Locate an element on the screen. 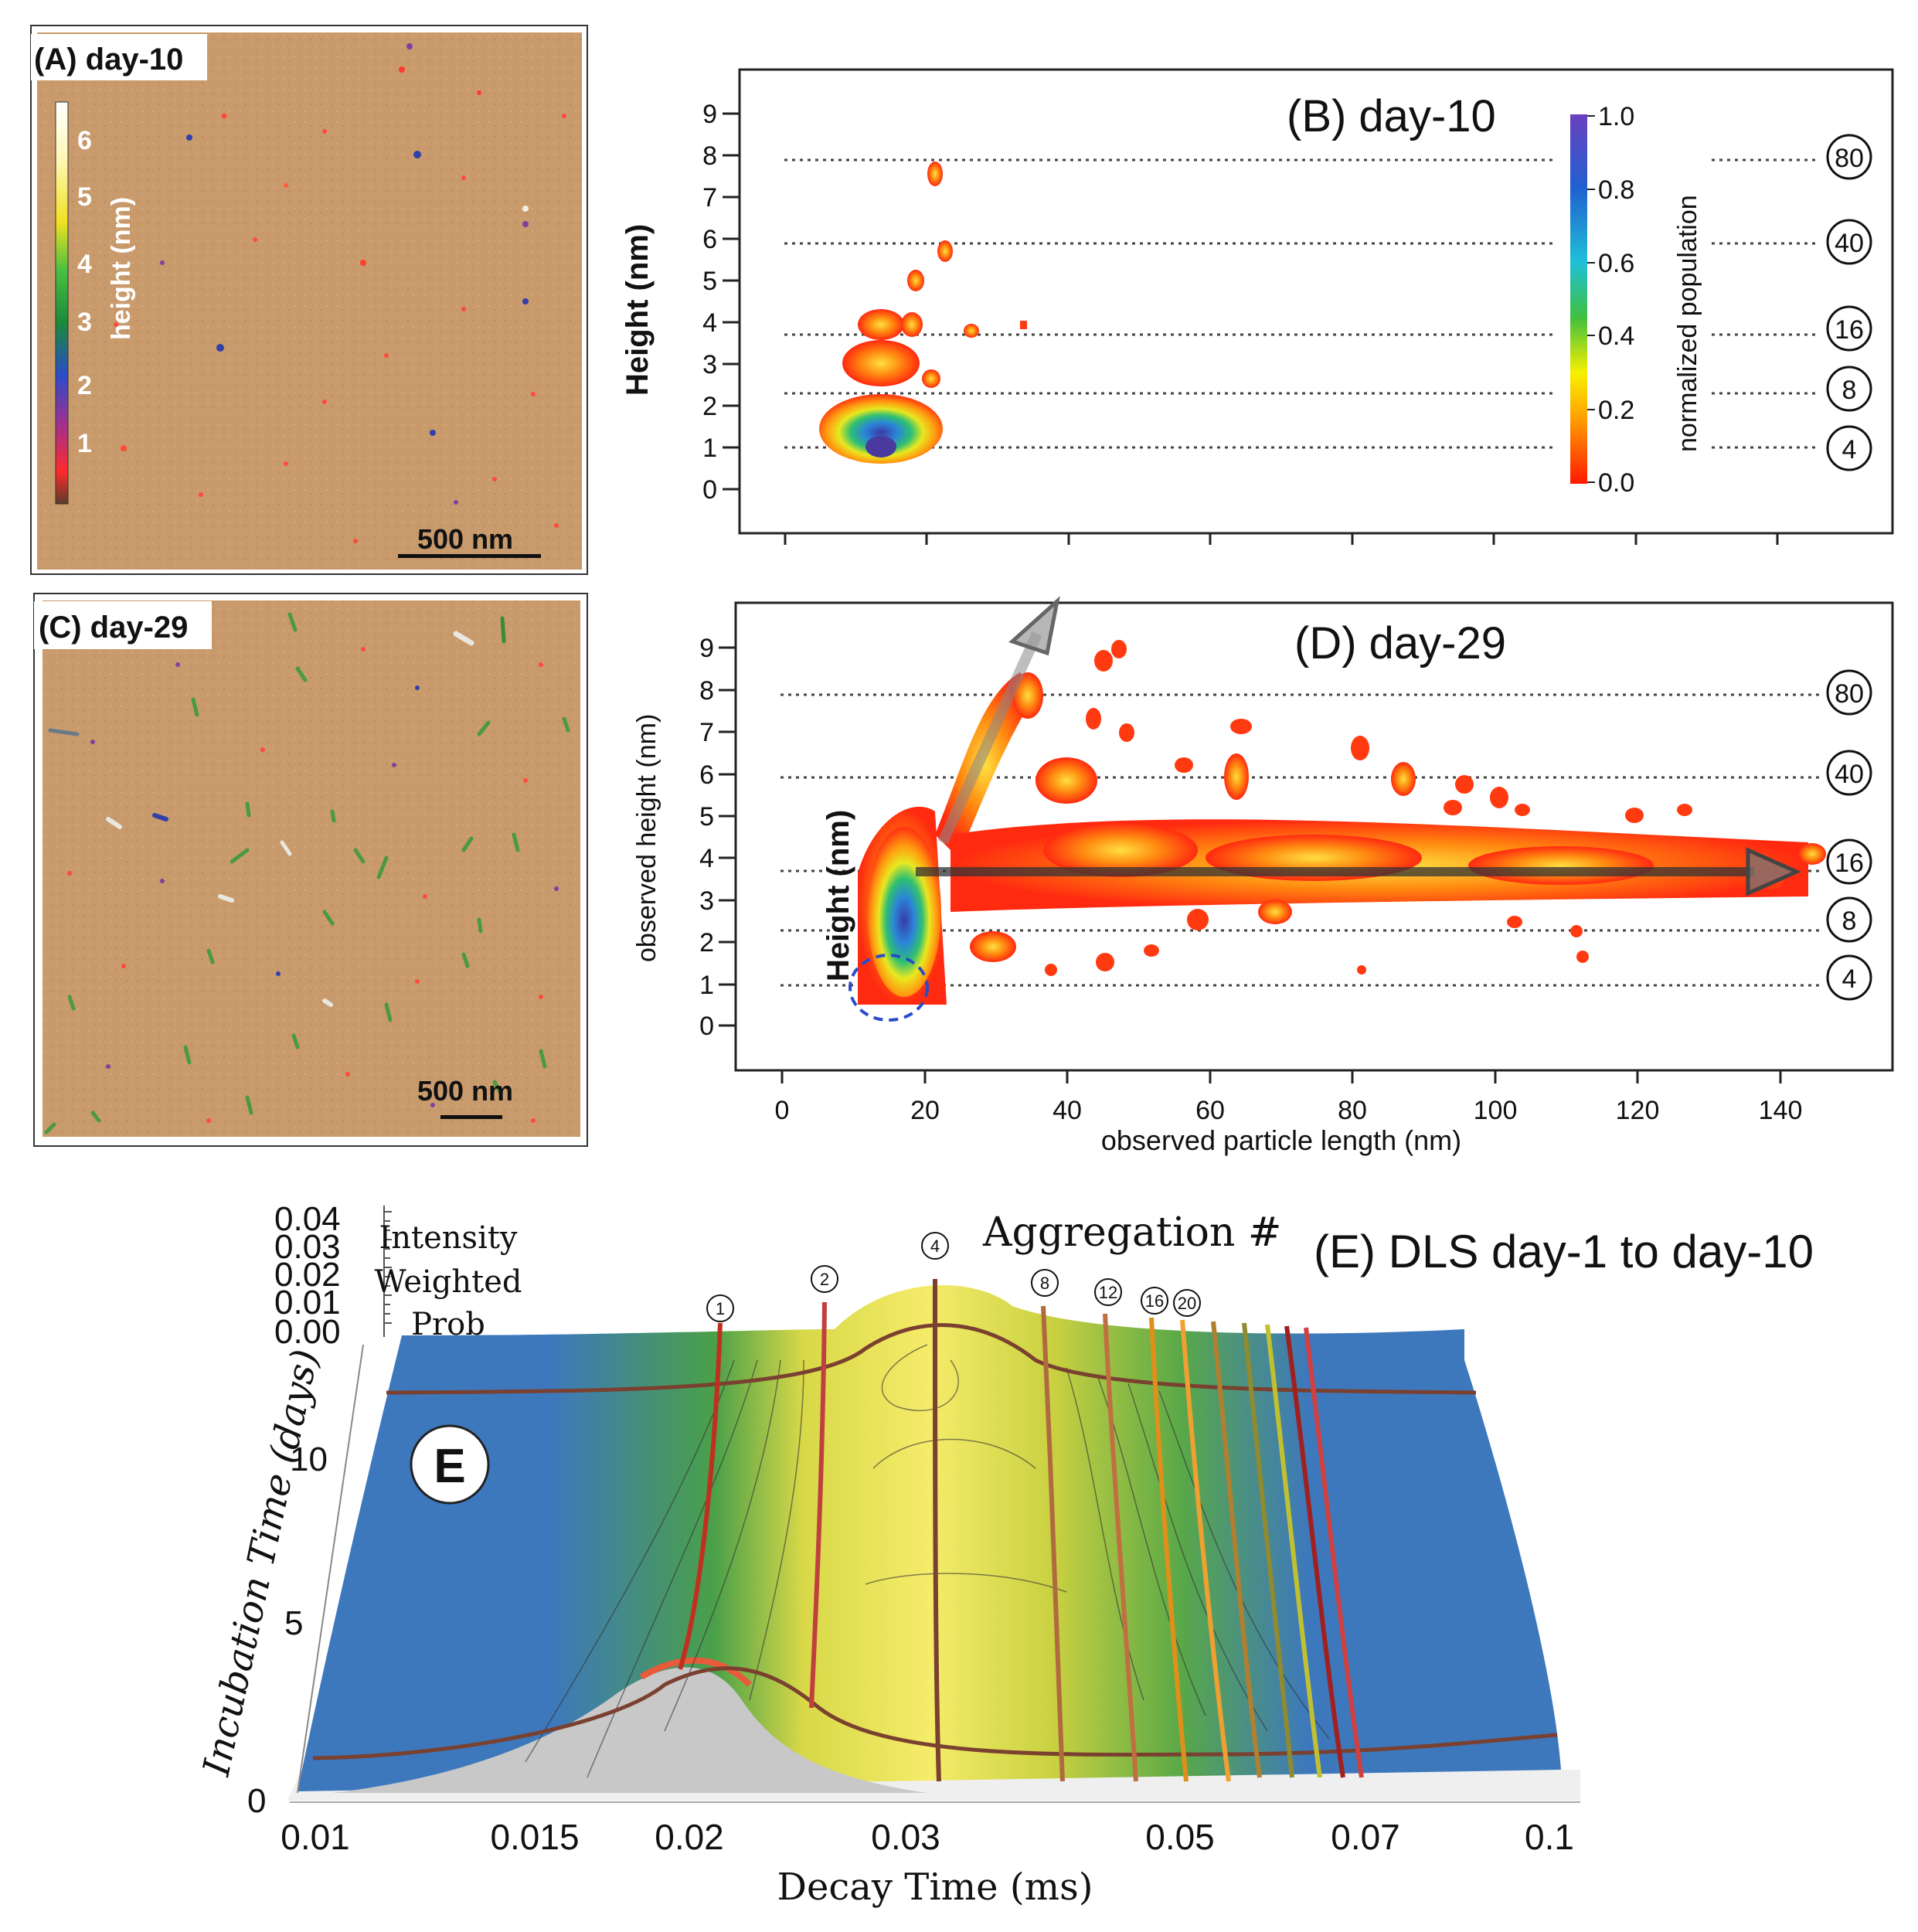 This screenshot has height=1932, width=1918. d-xtick-0: 0 is located at coordinates (782, 1111).